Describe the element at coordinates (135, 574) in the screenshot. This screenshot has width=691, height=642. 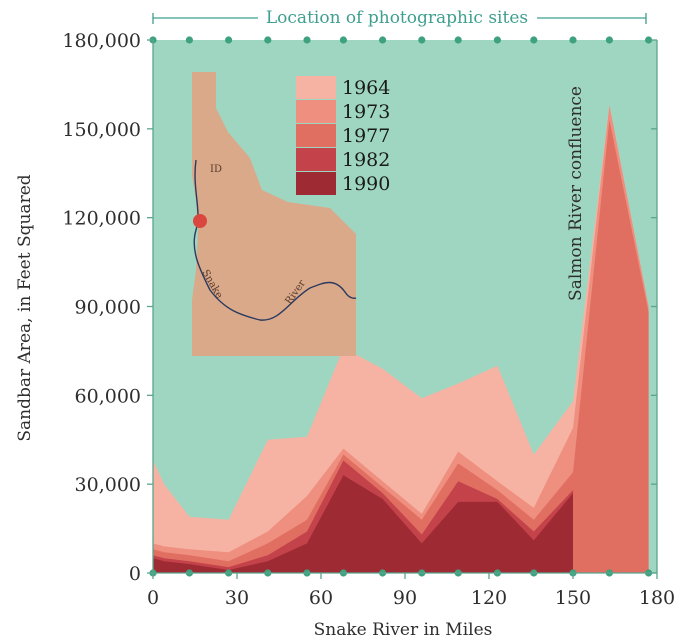
I see `y-tick-label: 0` at that location.